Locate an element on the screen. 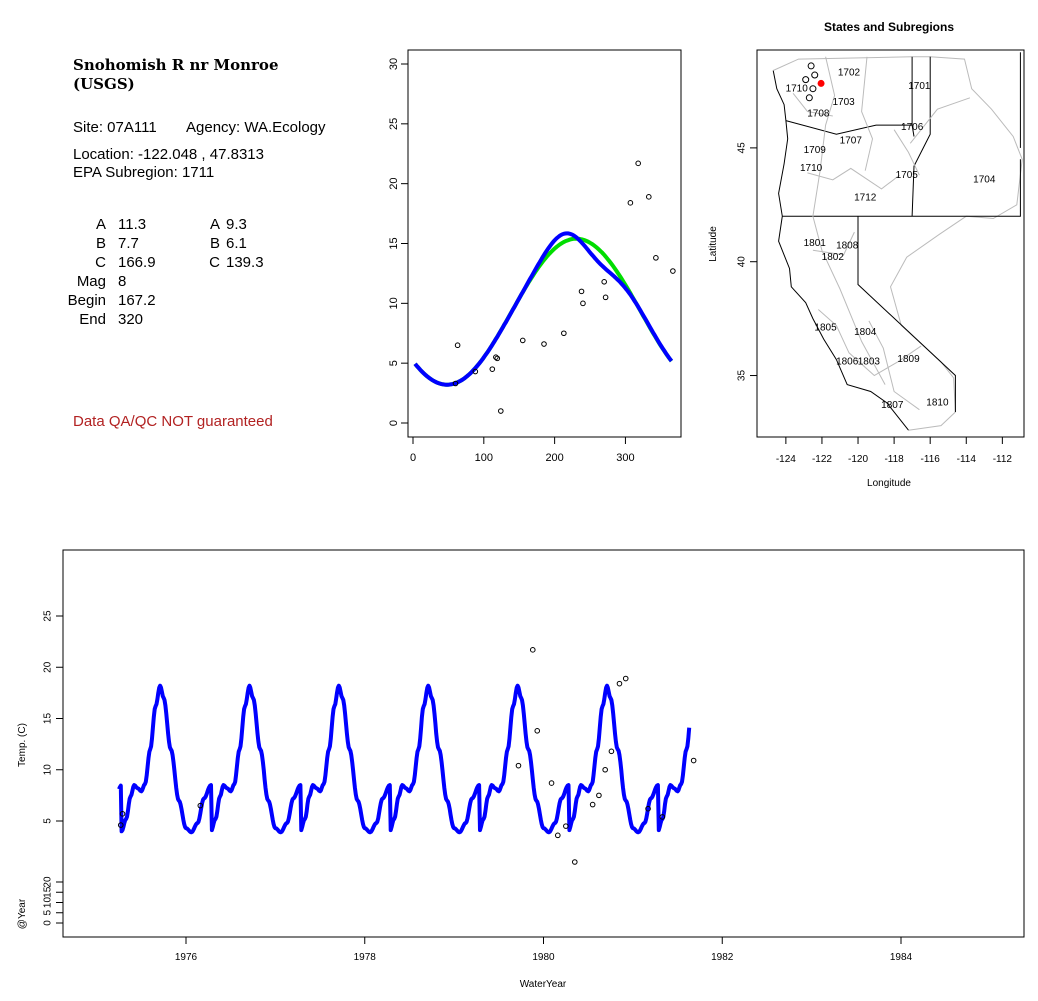  x-tick-label: 1980 is located at coordinates (543, 957).